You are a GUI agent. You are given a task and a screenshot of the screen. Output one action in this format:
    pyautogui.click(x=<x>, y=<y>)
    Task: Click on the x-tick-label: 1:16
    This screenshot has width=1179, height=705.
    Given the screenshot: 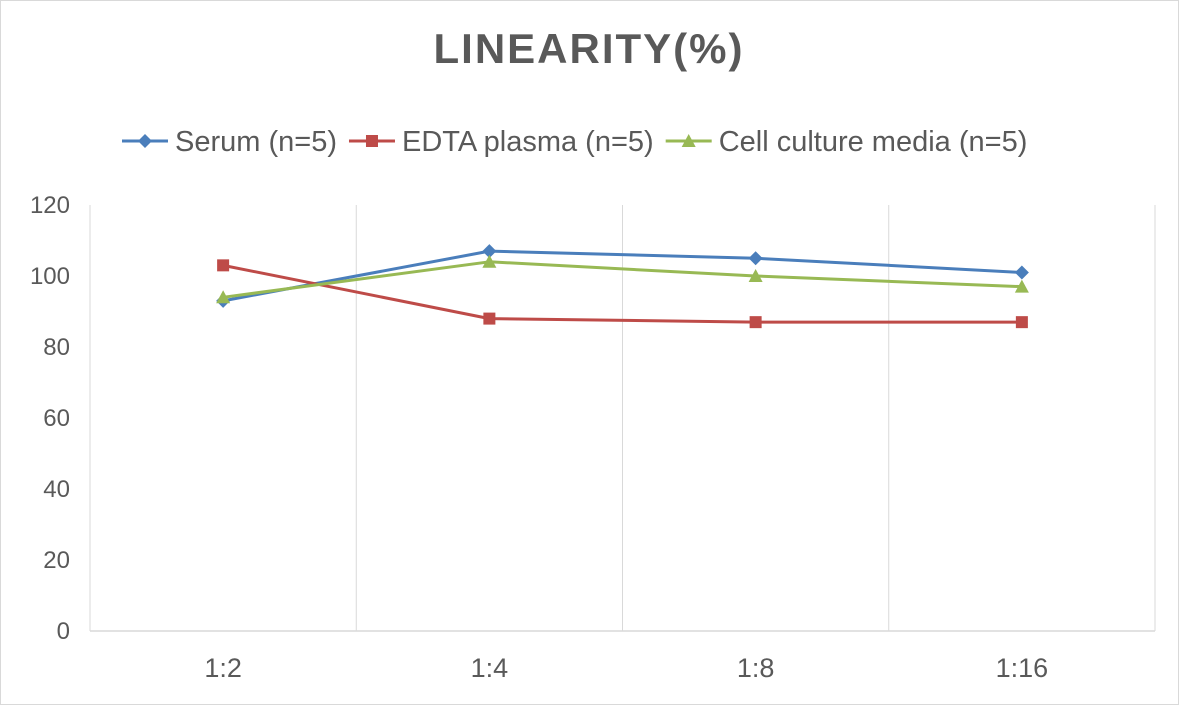 What is the action you would take?
    pyautogui.click(x=1022, y=668)
    